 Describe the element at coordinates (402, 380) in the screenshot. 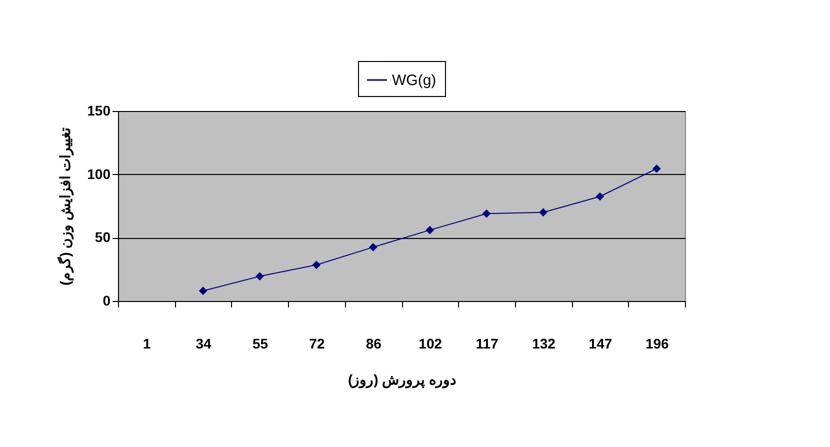

I see `x-axis-title: دوره پرورش (روز)` at that location.